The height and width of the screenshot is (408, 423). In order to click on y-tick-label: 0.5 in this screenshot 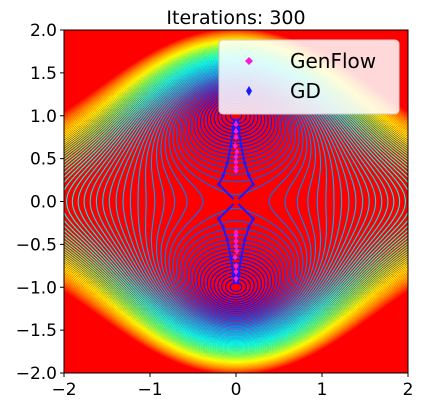, I will do `click(43, 160)`.